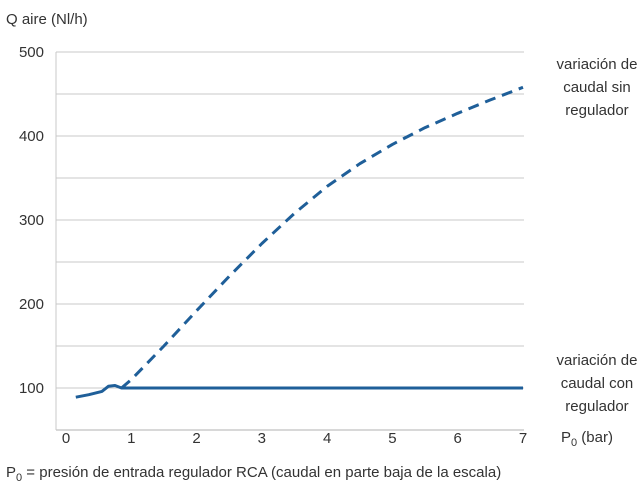 The height and width of the screenshot is (495, 644). What do you see at coordinates (31, 136) in the screenshot?
I see `y-tick-label: 400` at bounding box center [31, 136].